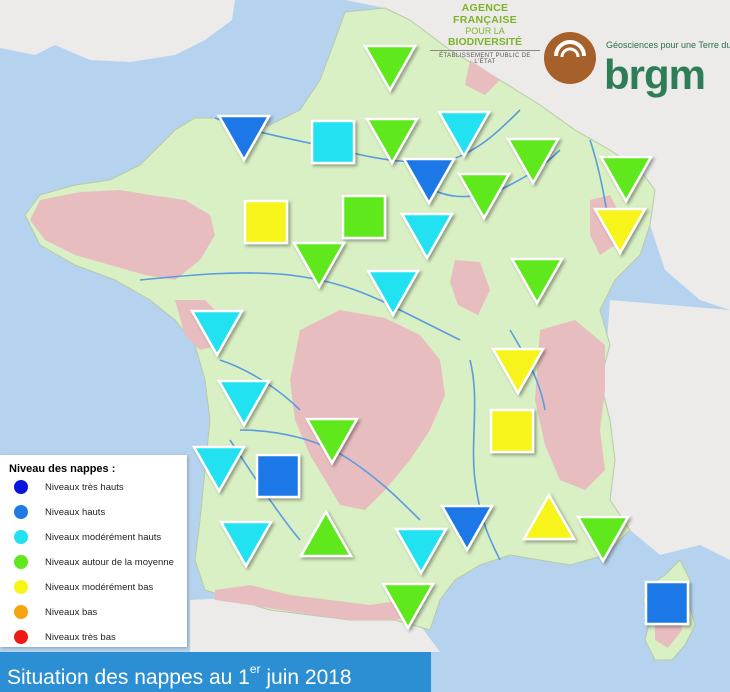 The image size is (730, 692). Describe the element at coordinates (219, 469) in the screenshot. I see `indicator-gironde-trend-down-icon` at that location.